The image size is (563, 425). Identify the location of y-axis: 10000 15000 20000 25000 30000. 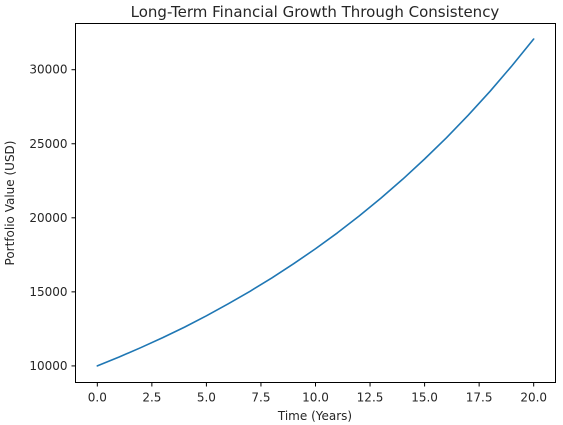
(52, 218).